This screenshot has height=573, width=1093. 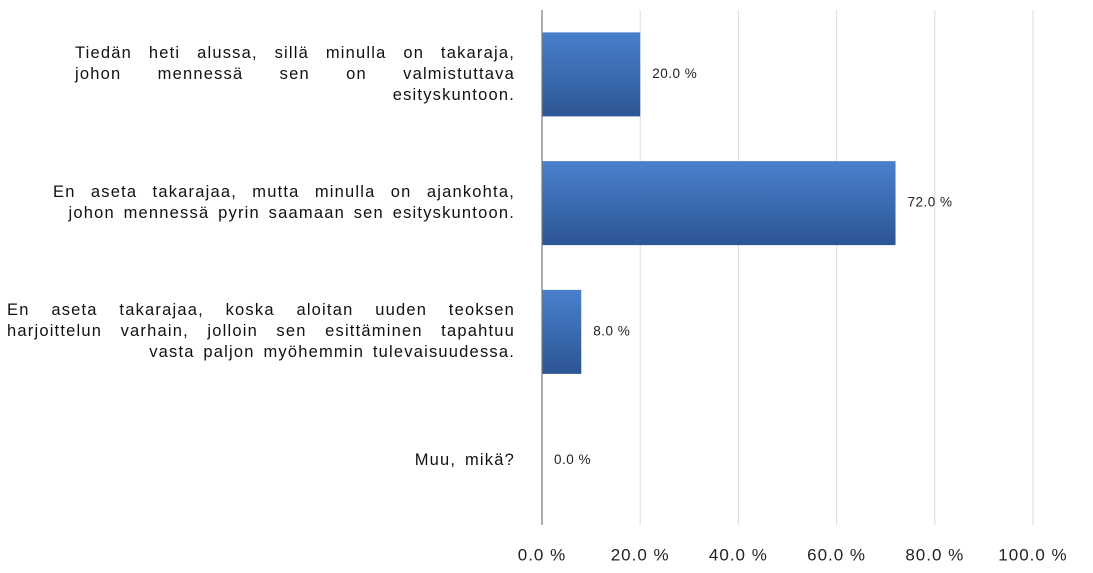 I want to click on x-tick-label: 20.0 %, so click(x=640, y=554).